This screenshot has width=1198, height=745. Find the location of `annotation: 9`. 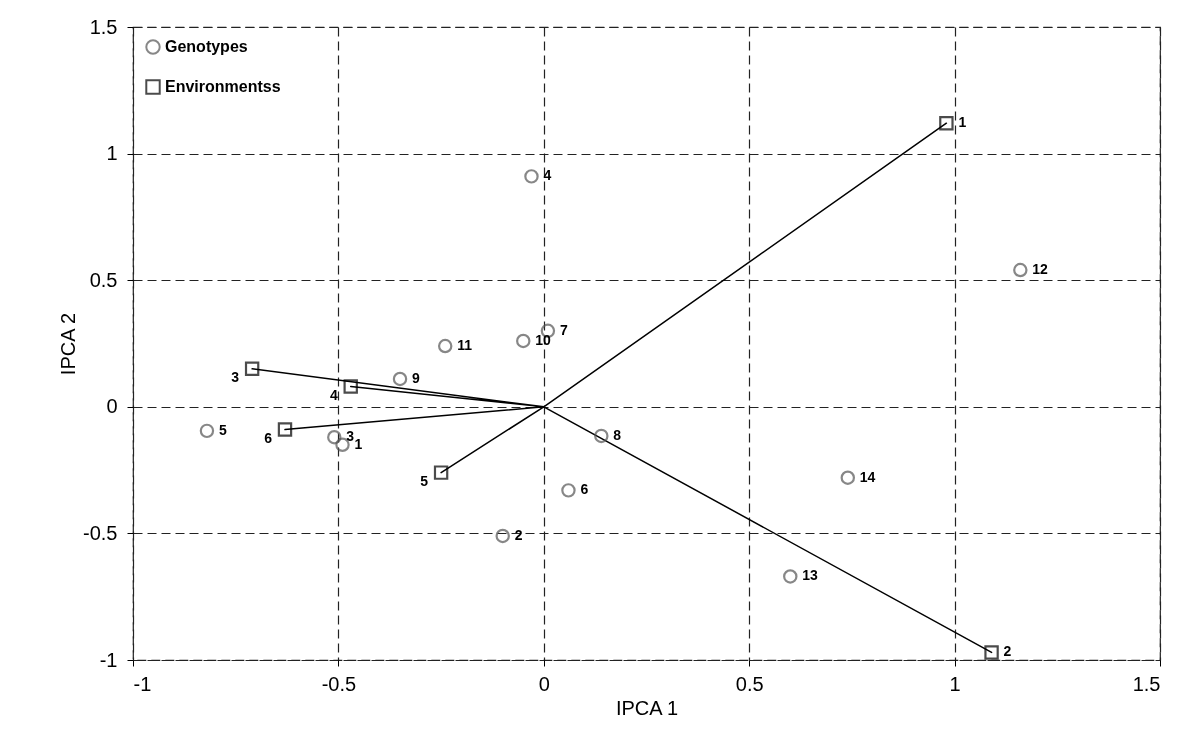

annotation: 9 is located at coordinates (416, 377).